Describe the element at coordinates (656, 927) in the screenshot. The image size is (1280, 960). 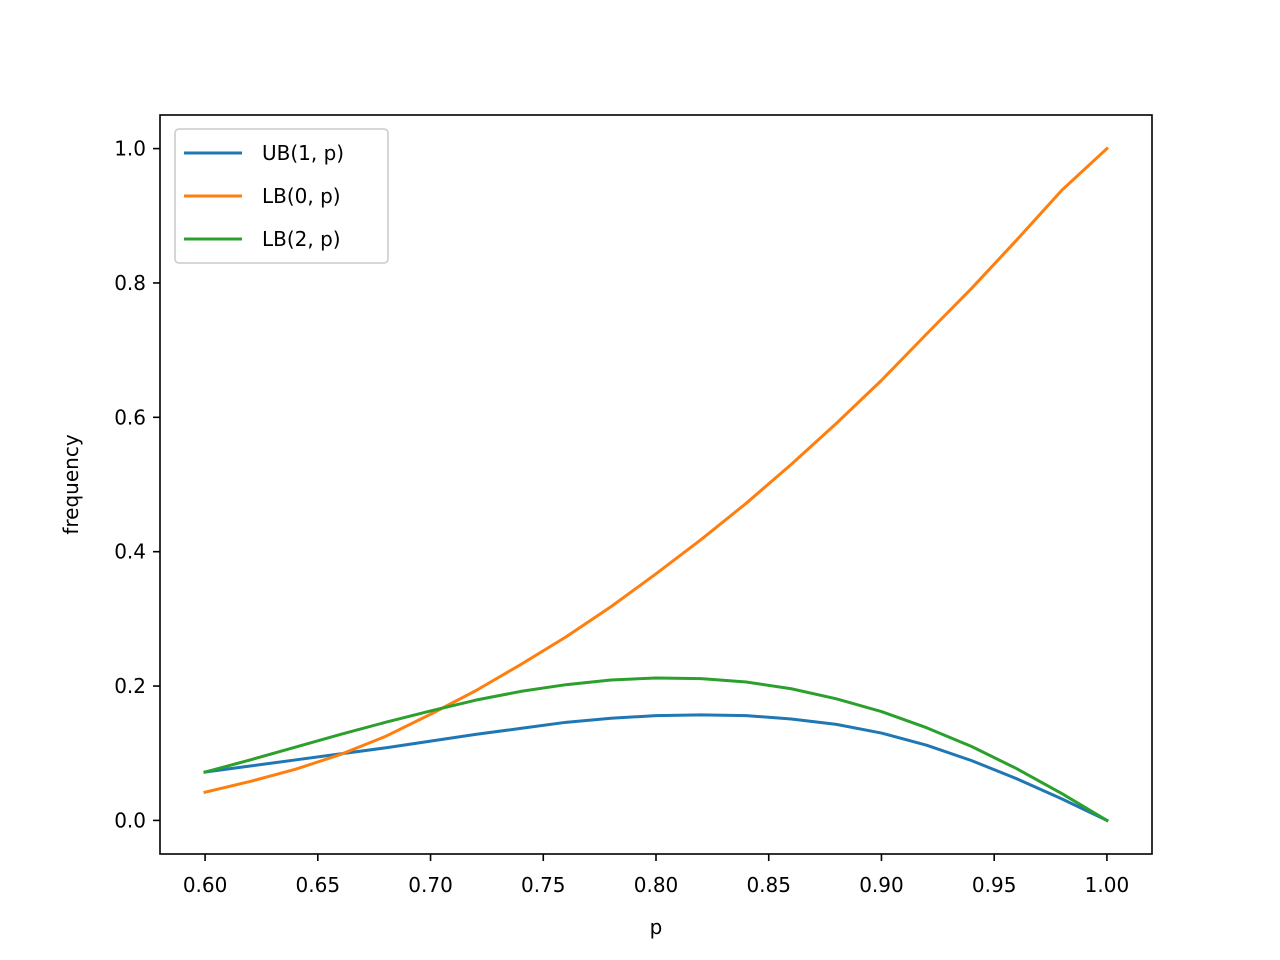
I see `x-axis-label: p` at that location.